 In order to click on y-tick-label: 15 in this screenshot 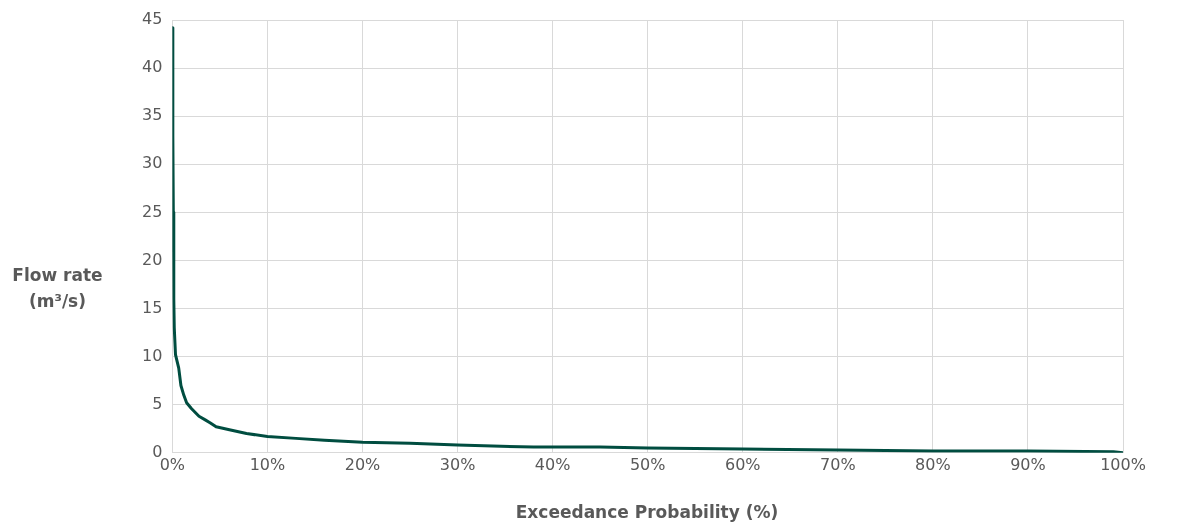, I will do `click(152, 307)`.